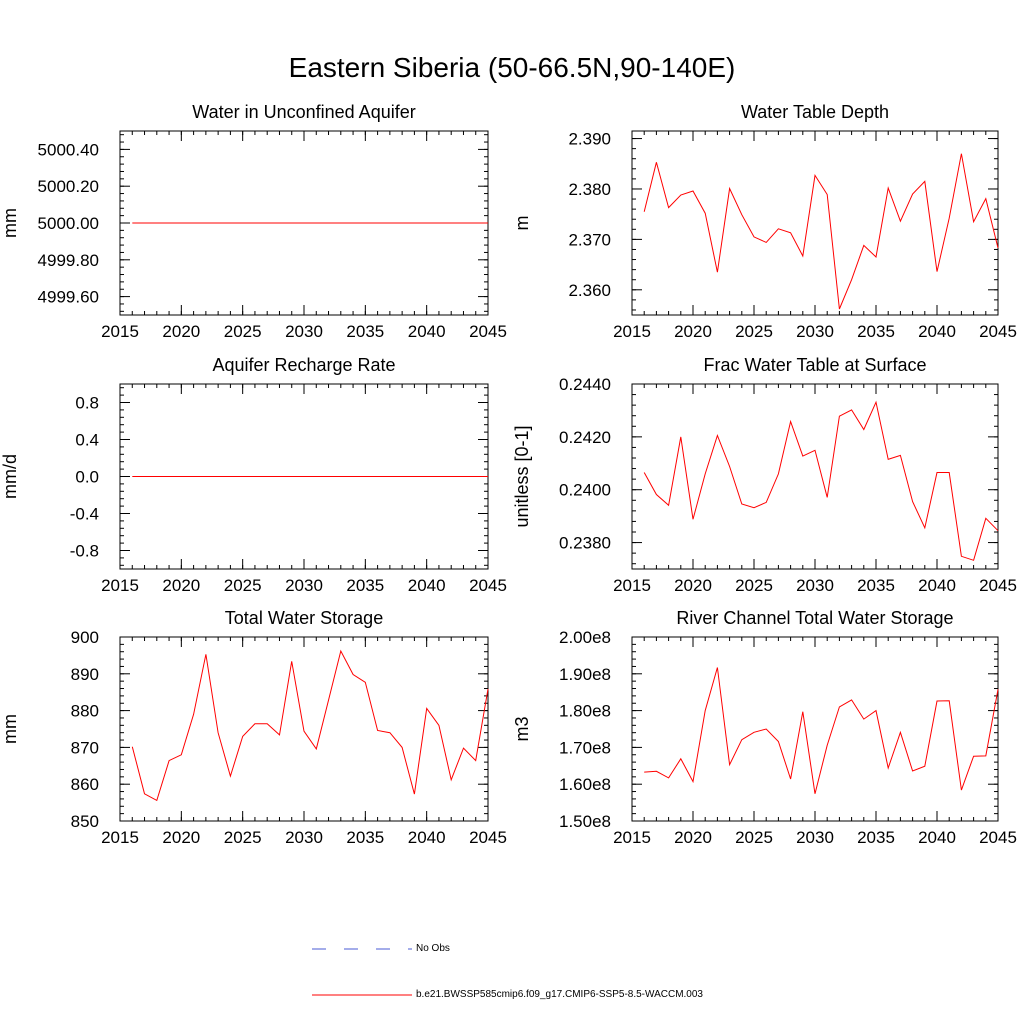 The image size is (1024, 1024). What do you see at coordinates (585, 674) in the screenshot?
I see `y-tick-label: 1.90e8` at bounding box center [585, 674].